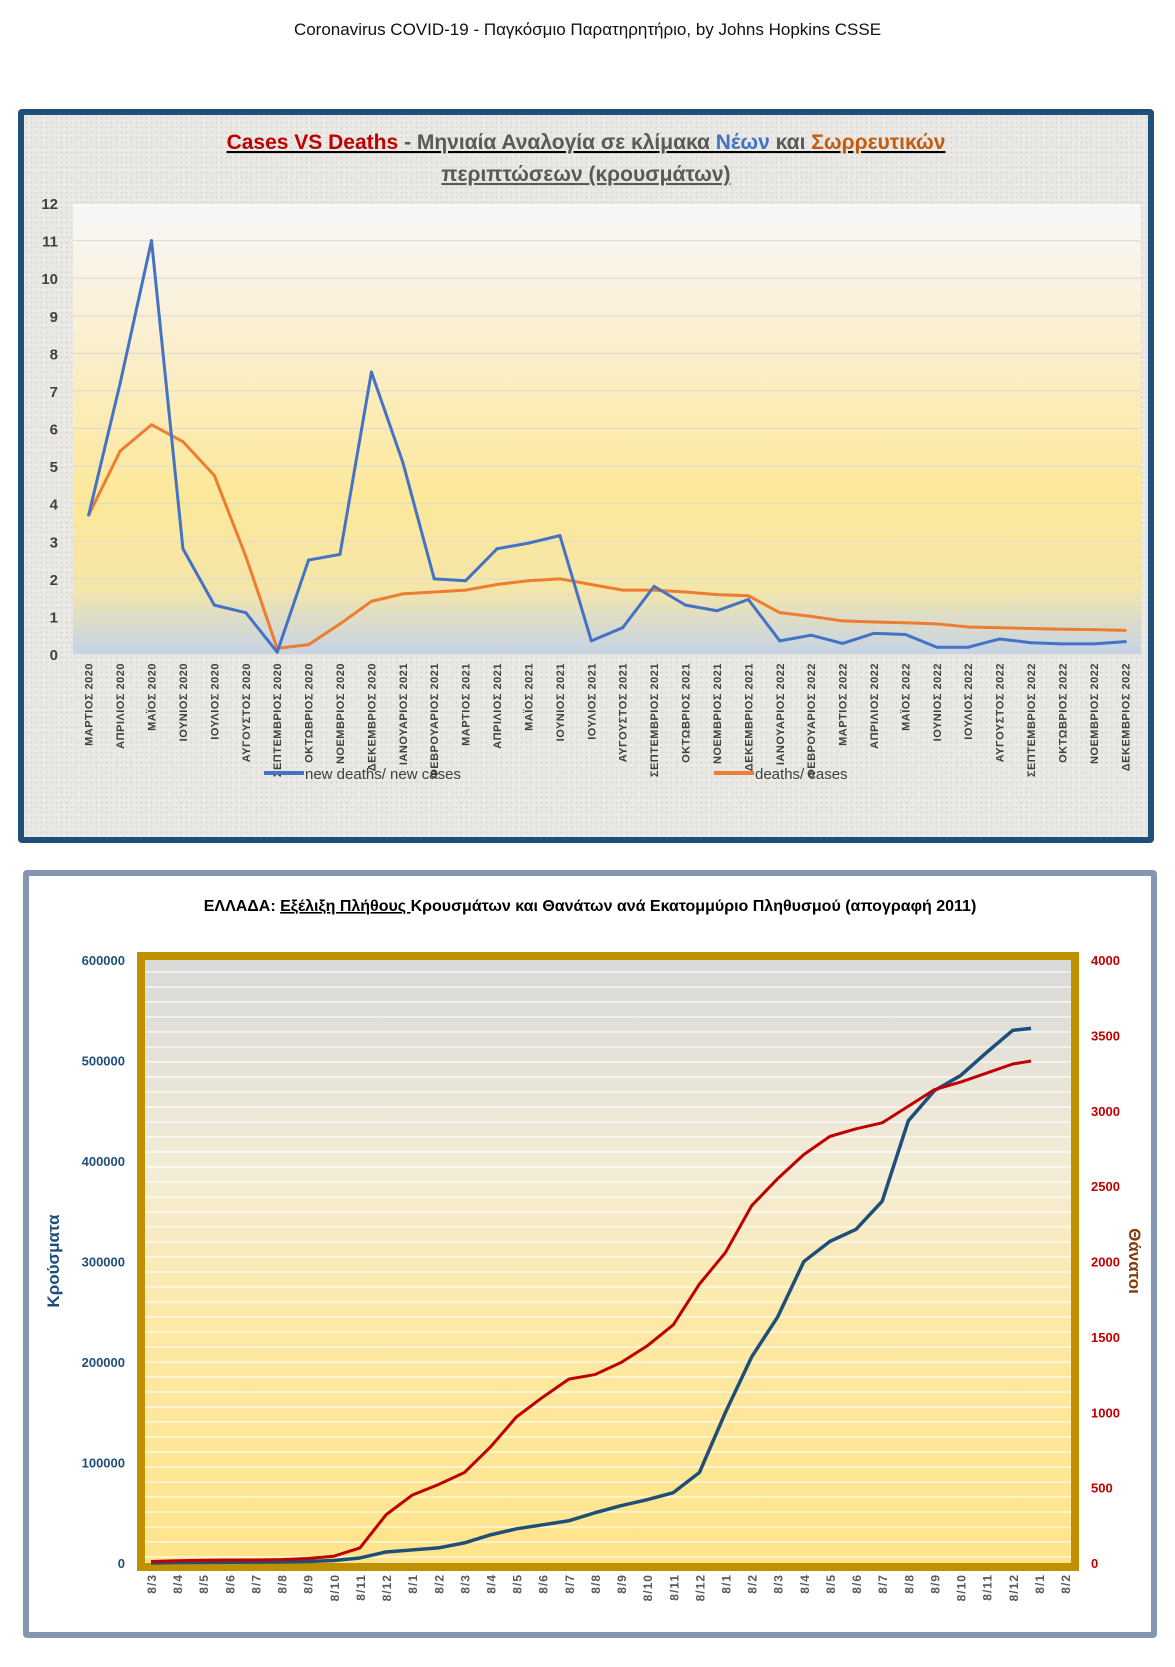 The width and height of the screenshot is (1175, 1667). What do you see at coordinates (315, 142) in the screenshot?
I see `chart-title-part: Cases VS Deaths` at bounding box center [315, 142].